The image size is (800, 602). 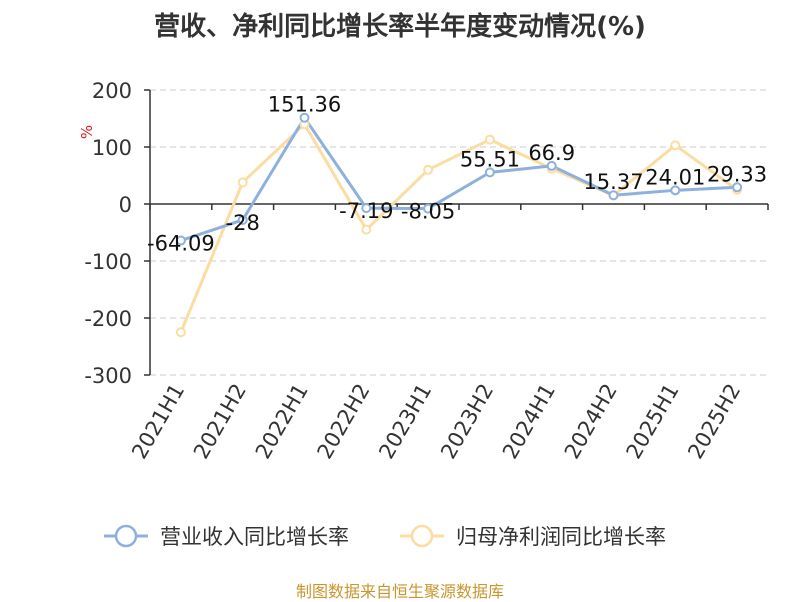 I want to click on x-tick-label: 2025H1, so click(x=653, y=422).